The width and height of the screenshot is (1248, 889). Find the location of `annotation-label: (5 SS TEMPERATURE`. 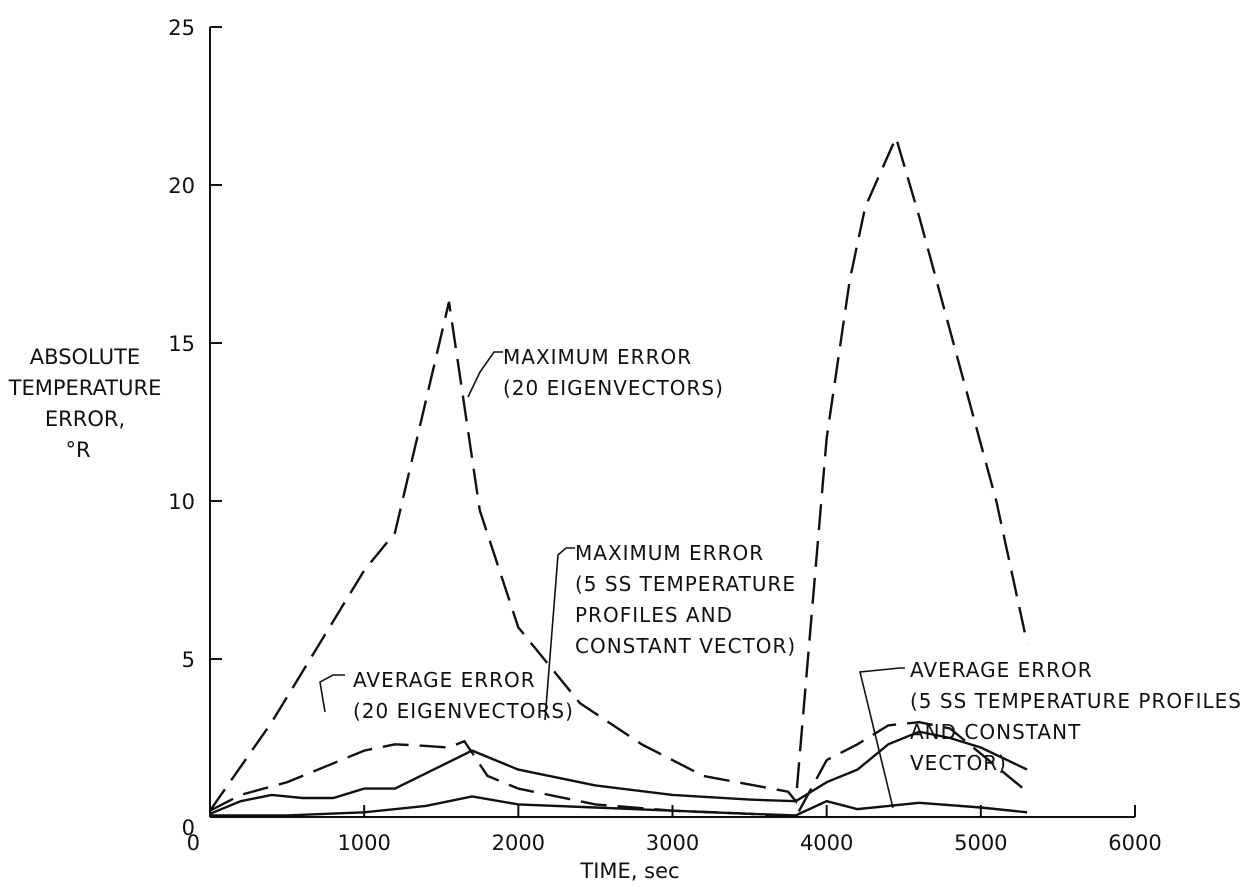

annotation-label: (5 SS TEMPERATURE is located at coordinates (685, 584).